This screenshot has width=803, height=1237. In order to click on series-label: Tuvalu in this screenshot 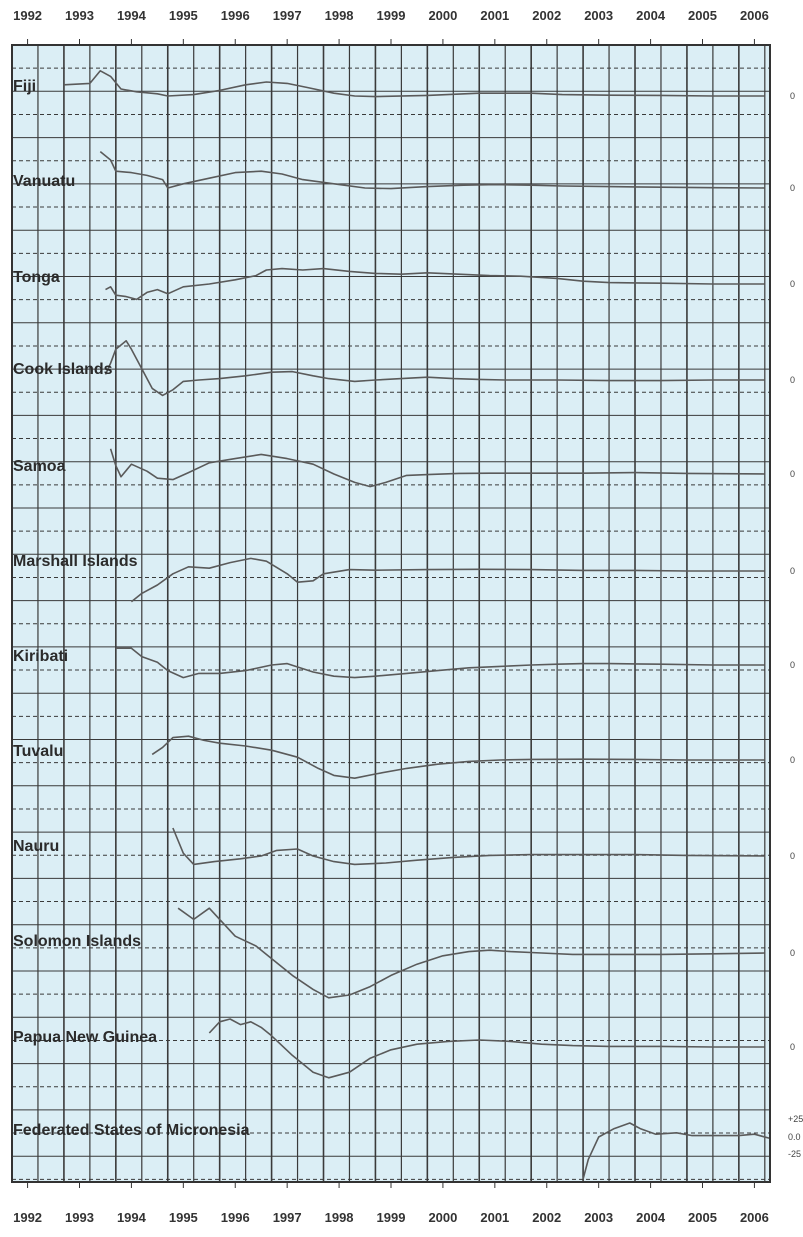, I will do `click(38, 751)`.